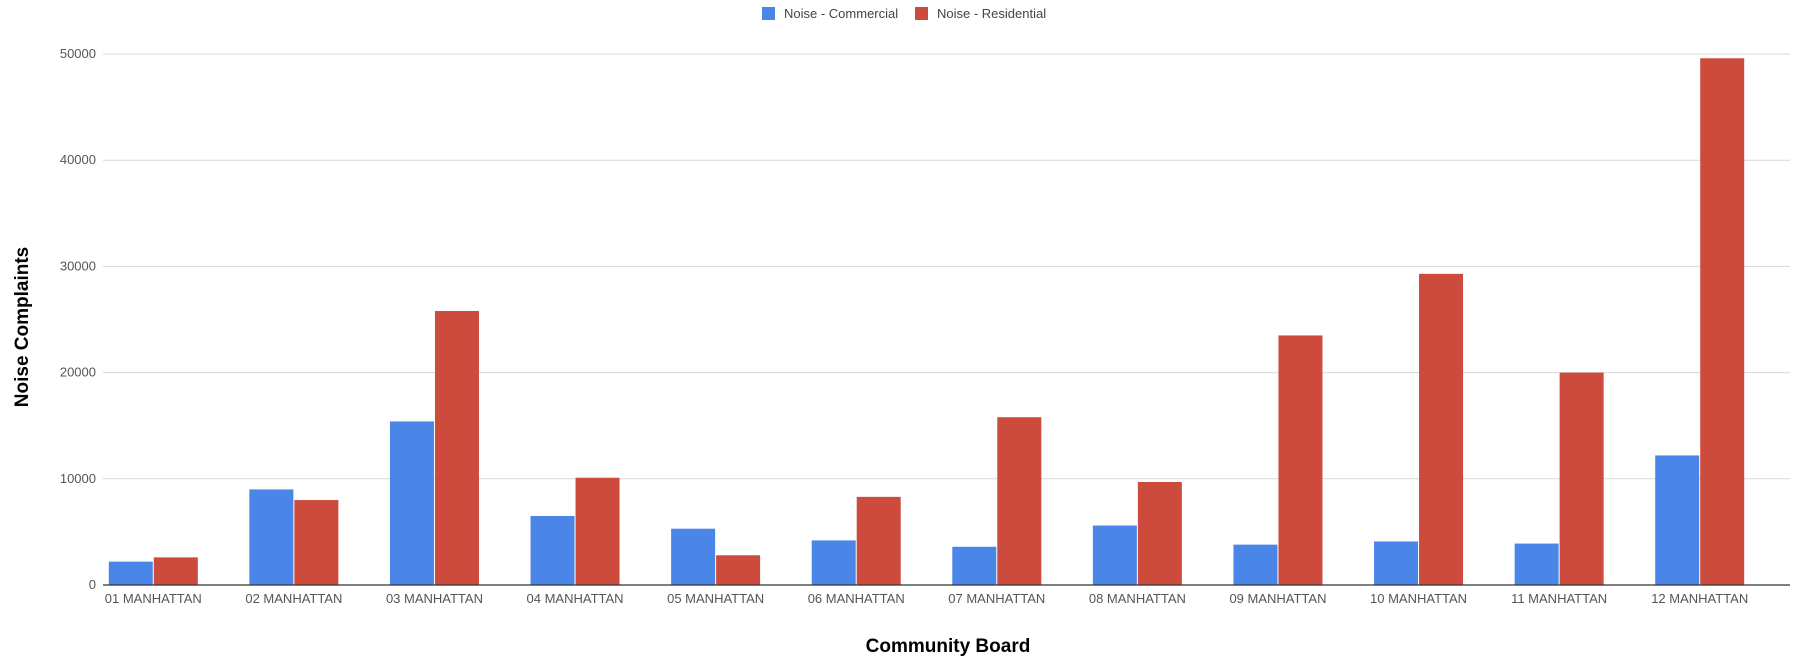  I want to click on x-tick-label: 09 MANHATTAN, so click(1277, 598).